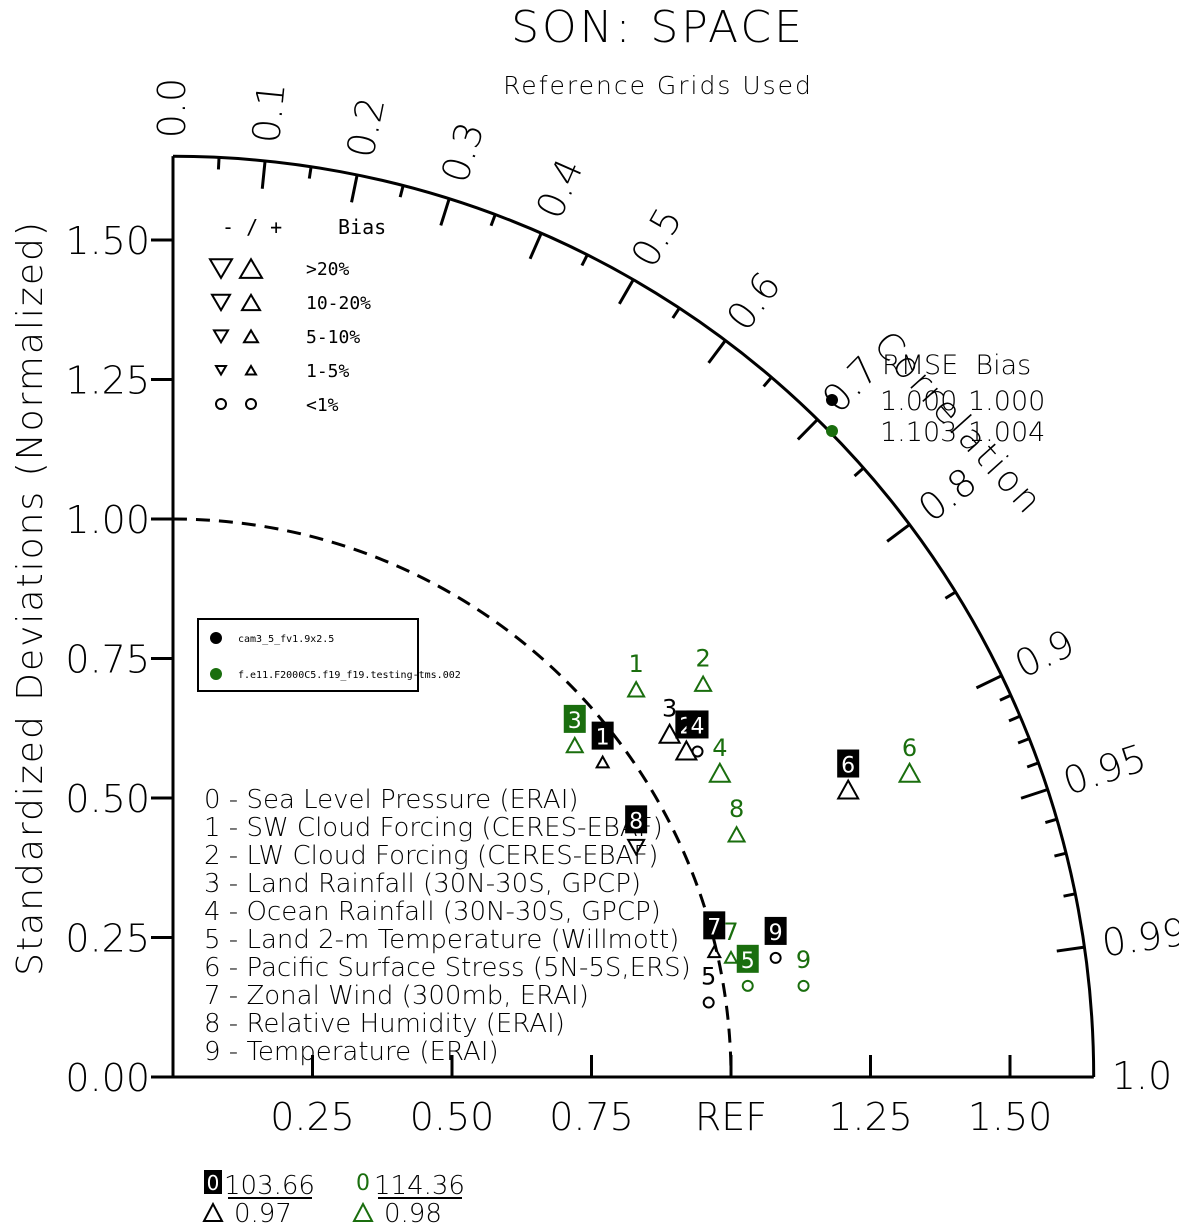 The image size is (1179, 1227). I want to click on correlation-label: 0.95, so click(1105, 770).